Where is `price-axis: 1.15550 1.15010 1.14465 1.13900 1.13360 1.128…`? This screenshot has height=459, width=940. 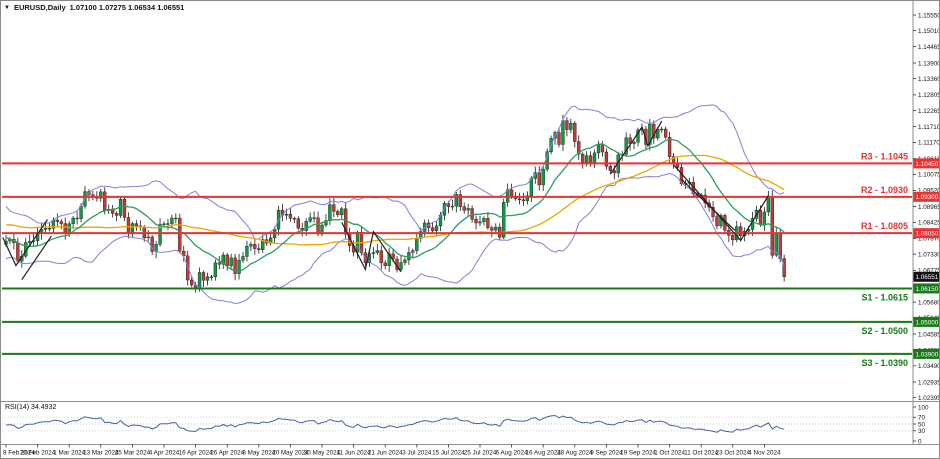
price-axis: 1.15550 1.15010 1.14465 1.13900 1.13360 1.128… is located at coordinates (926, 207).